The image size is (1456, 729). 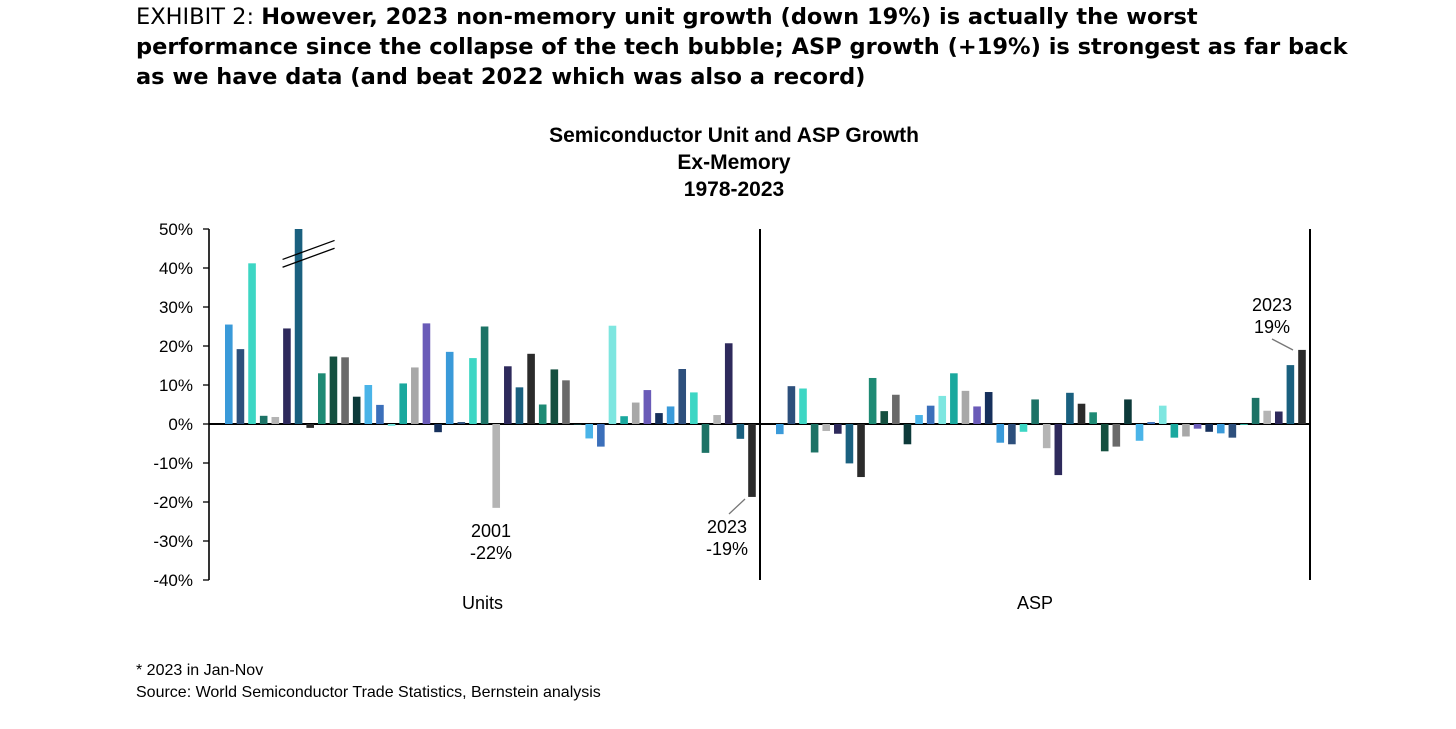 I want to click on bar-units-1991, so click(x=380, y=414).